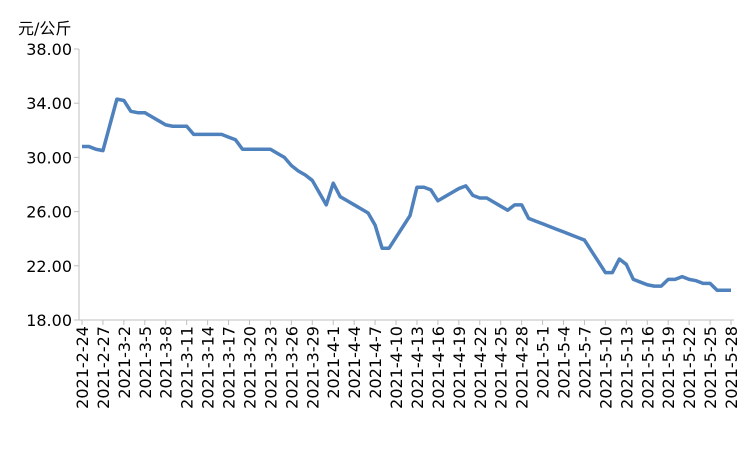 The width and height of the screenshot is (751, 451). I want to click on y-axis-label: 元/公斤, so click(44, 28).